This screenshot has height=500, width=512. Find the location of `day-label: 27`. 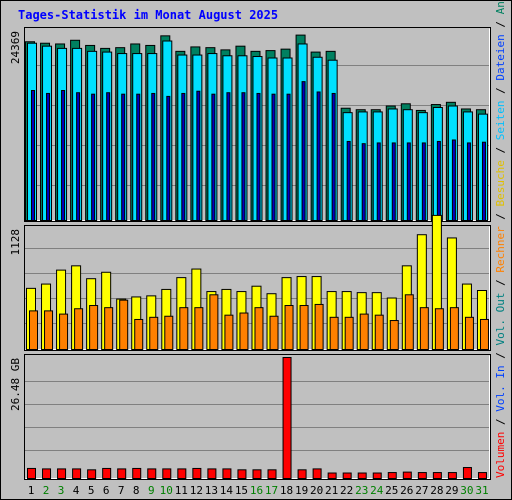

day-label: 27 is located at coordinates (421, 490).